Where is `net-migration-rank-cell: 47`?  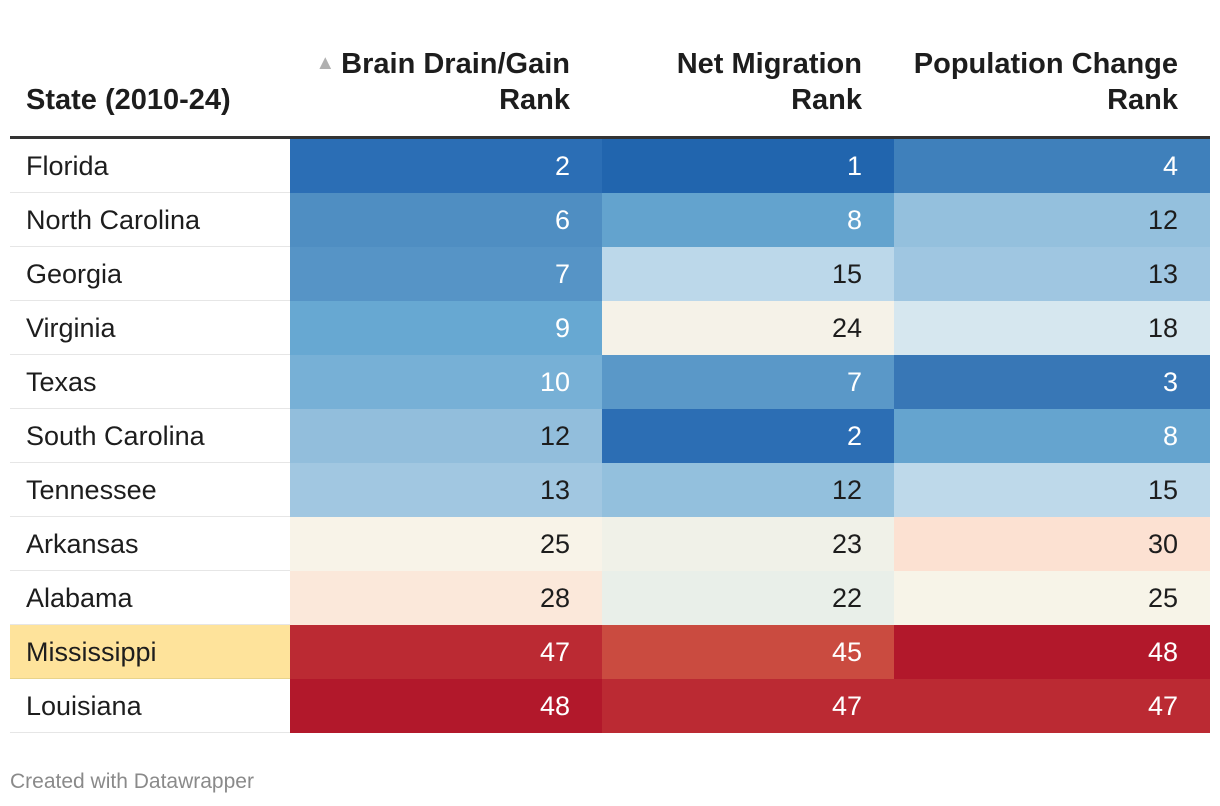
net-migration-rank-cell: 47 is located at coordinates (748, 706).